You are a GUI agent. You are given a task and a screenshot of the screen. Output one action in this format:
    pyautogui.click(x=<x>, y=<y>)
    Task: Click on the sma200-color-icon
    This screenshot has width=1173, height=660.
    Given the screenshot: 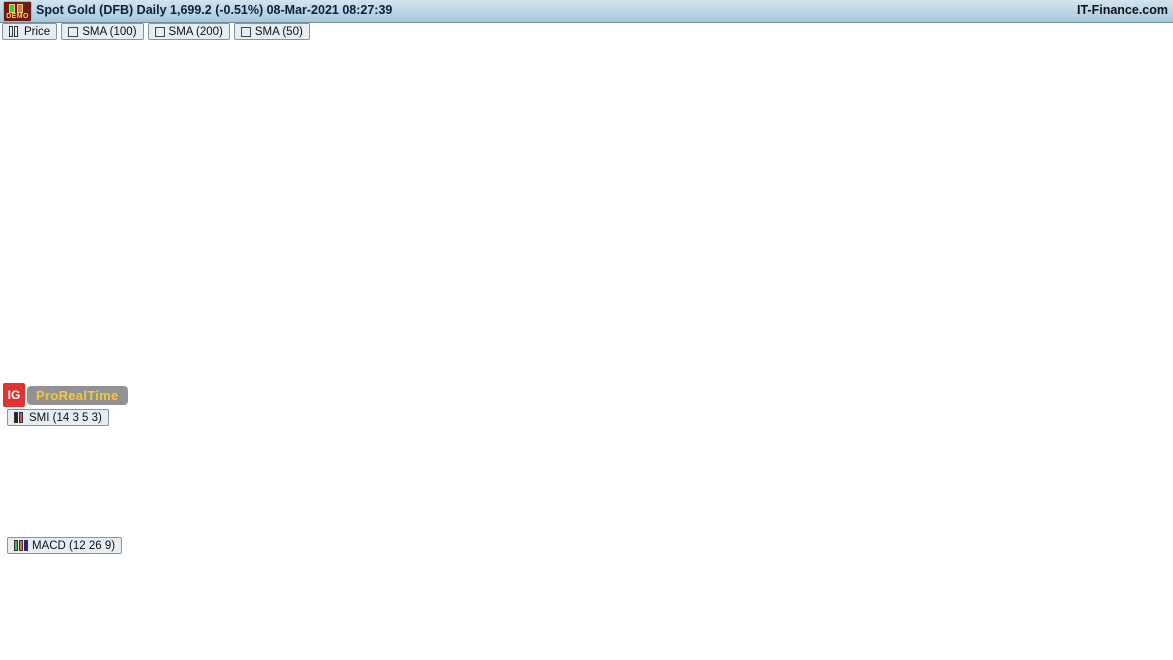 What is the action you would take?
    pyautogui.click(x=159, y=31)
    